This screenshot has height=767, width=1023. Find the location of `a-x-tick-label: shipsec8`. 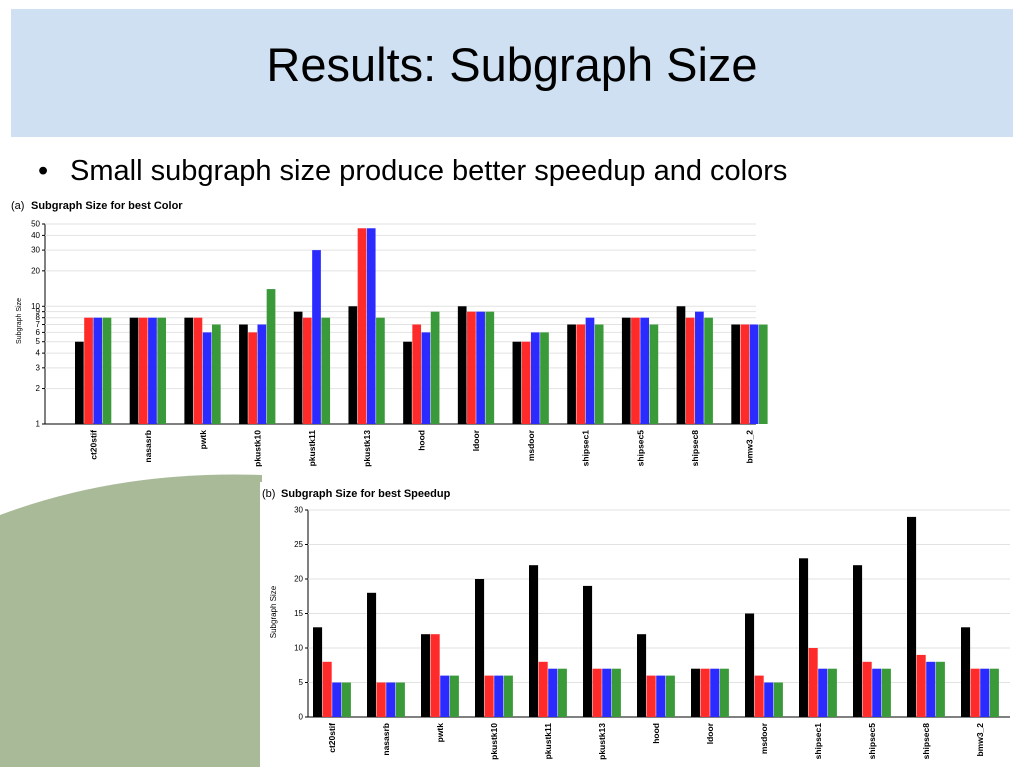

a-x-tick-label: shipsec8 is located at coordinates (695, 448).